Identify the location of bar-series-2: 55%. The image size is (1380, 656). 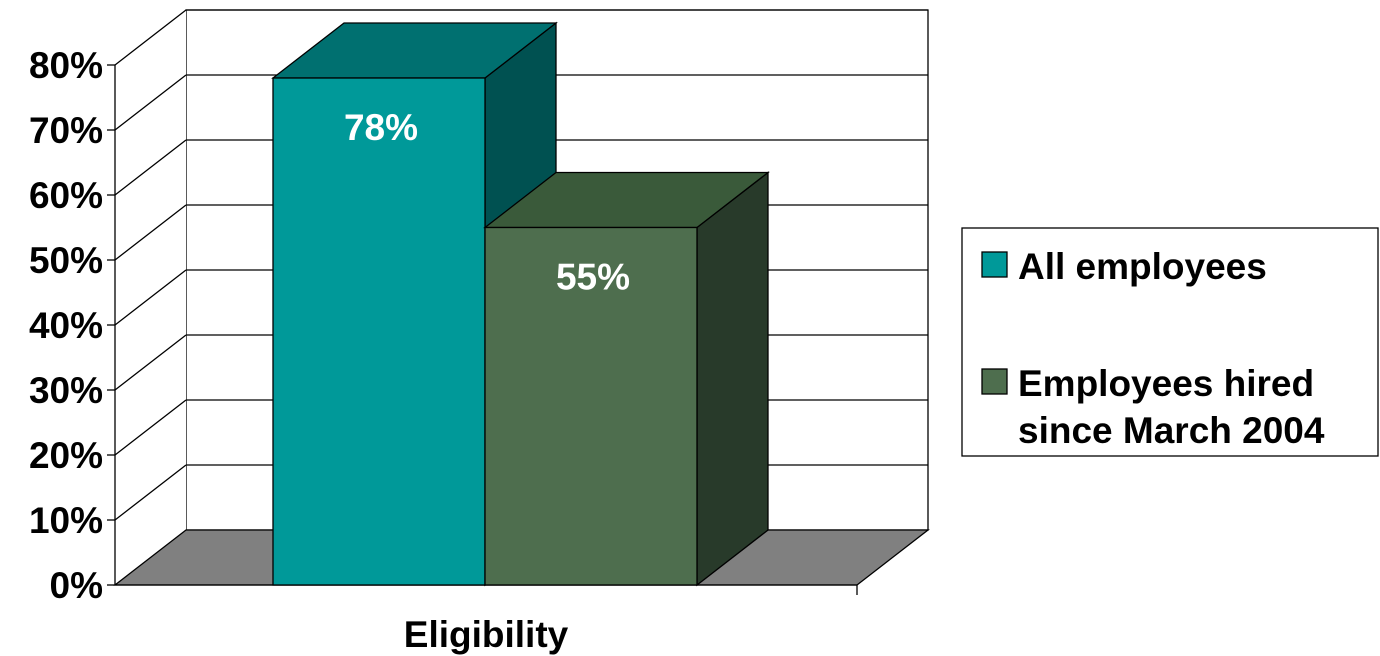
(626, 379).